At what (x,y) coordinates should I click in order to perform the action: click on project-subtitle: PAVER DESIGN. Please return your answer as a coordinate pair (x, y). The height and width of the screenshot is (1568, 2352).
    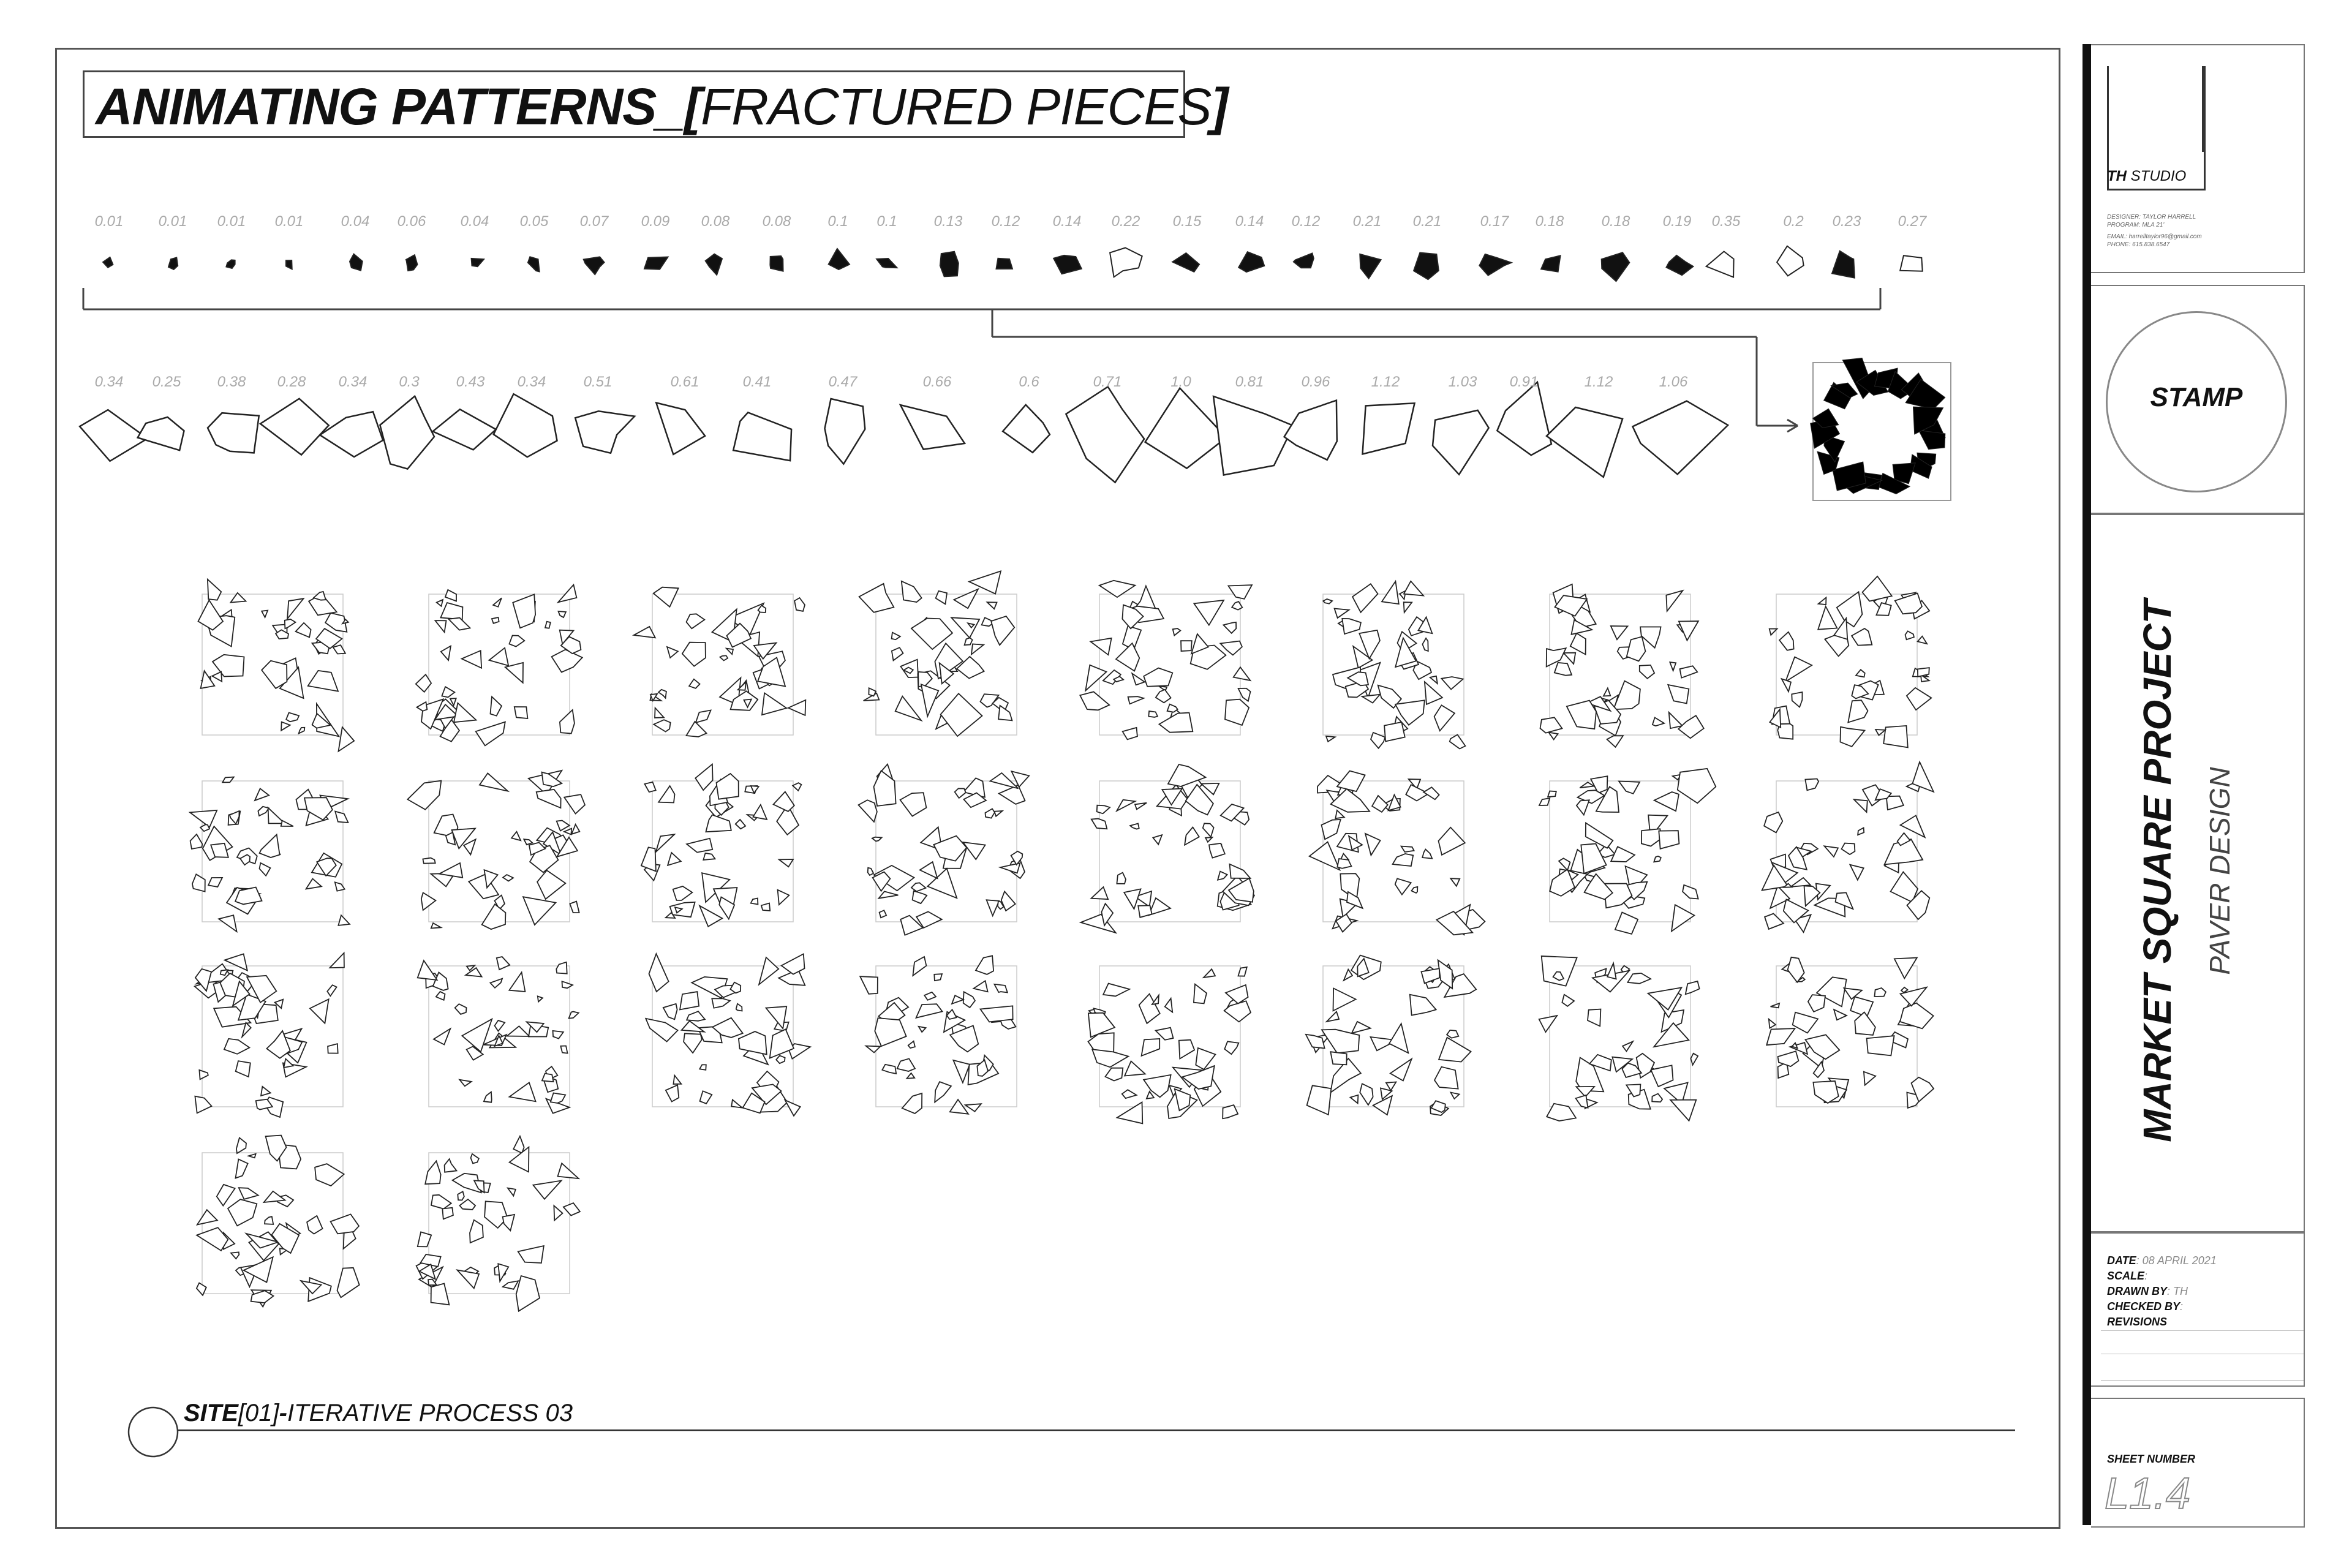
    Looking at the image, I should click on (2220, 871).